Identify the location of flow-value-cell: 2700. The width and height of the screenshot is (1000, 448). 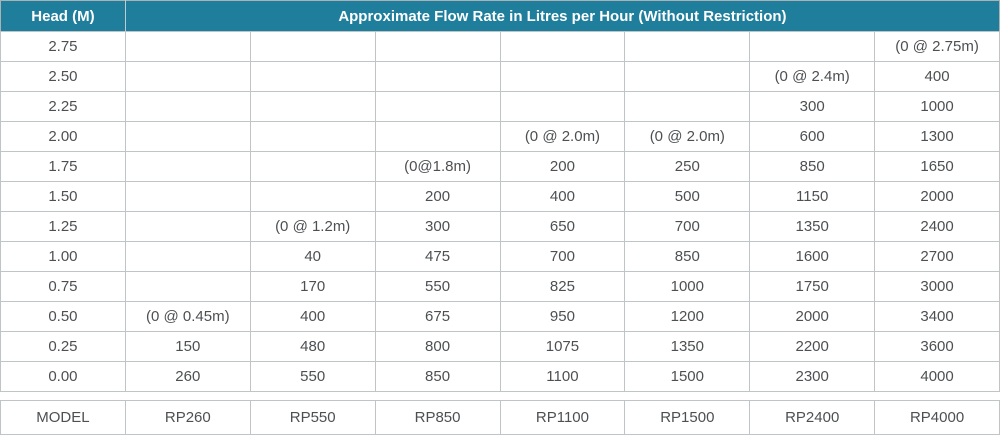
(937, 256).